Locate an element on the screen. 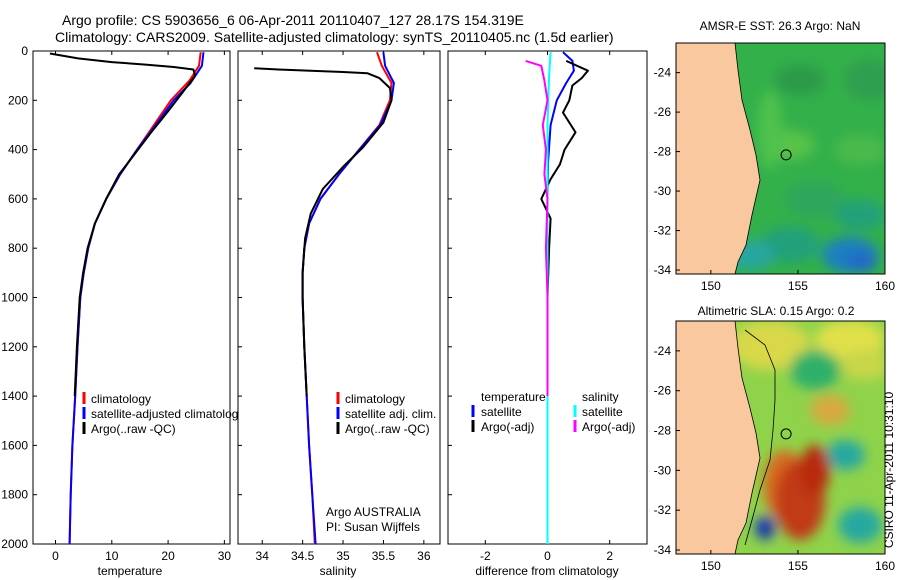 This screenshot has height=580, width=900. y-tick-label: 0 is located at coordinates (24, 51).